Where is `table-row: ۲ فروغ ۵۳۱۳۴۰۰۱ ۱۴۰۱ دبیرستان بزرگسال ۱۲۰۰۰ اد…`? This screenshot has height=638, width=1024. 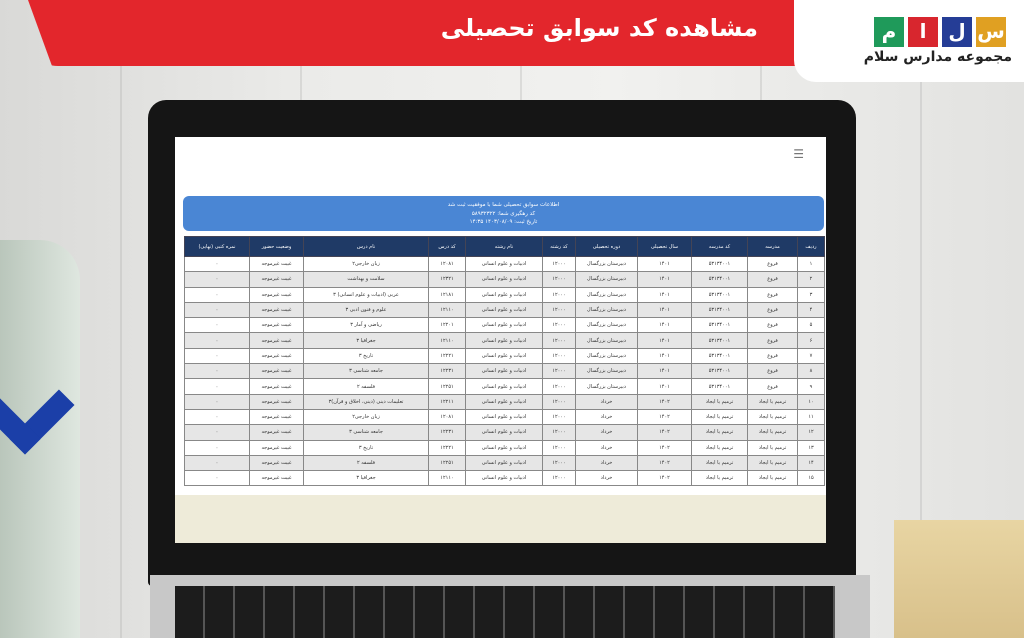 table-row: ۲ فروغ ۵۳۱۳۴۰۰۱ ۱۴۰۱ دبیرستان بزرگسال ۱۲۰۰۰ اد… is located at coordinates (504, 279).